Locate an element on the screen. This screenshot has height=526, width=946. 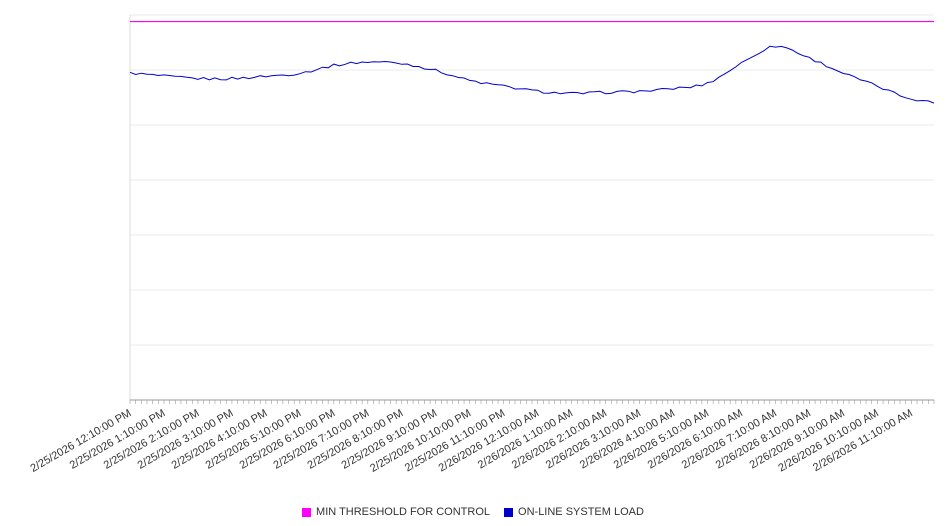
data-line-system-load is located at coordinates (532, 74).